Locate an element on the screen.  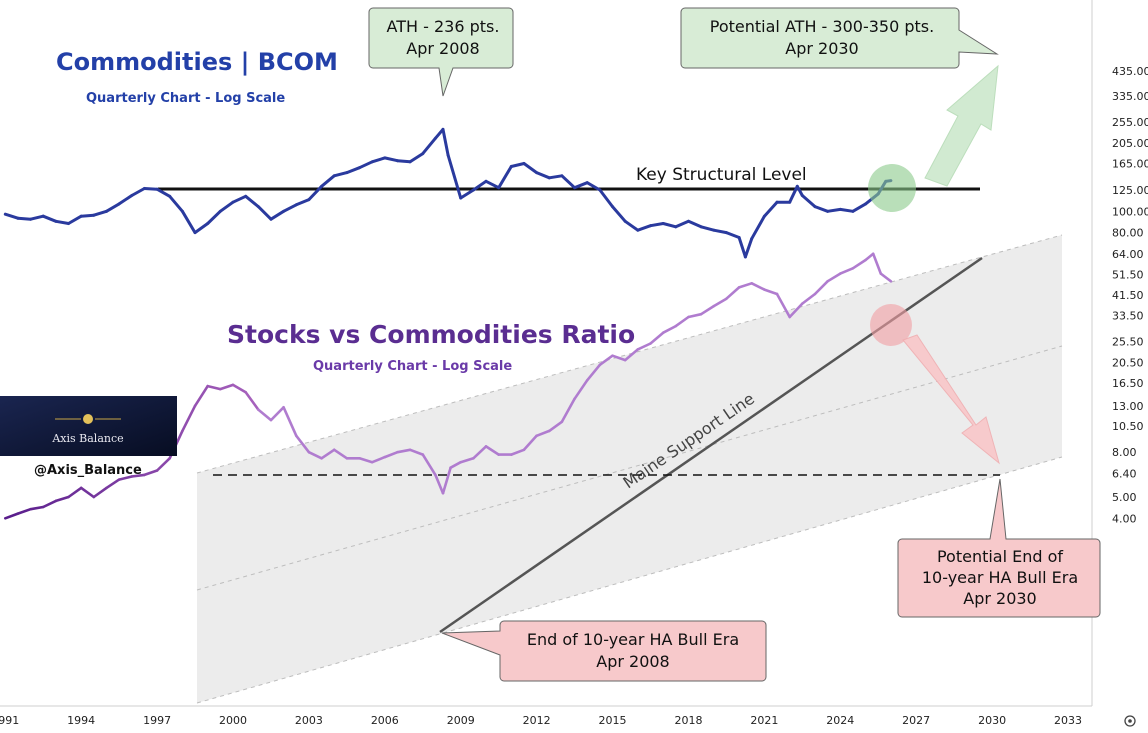
x-tick-label: 2027 is located at coordinates (916, 720).